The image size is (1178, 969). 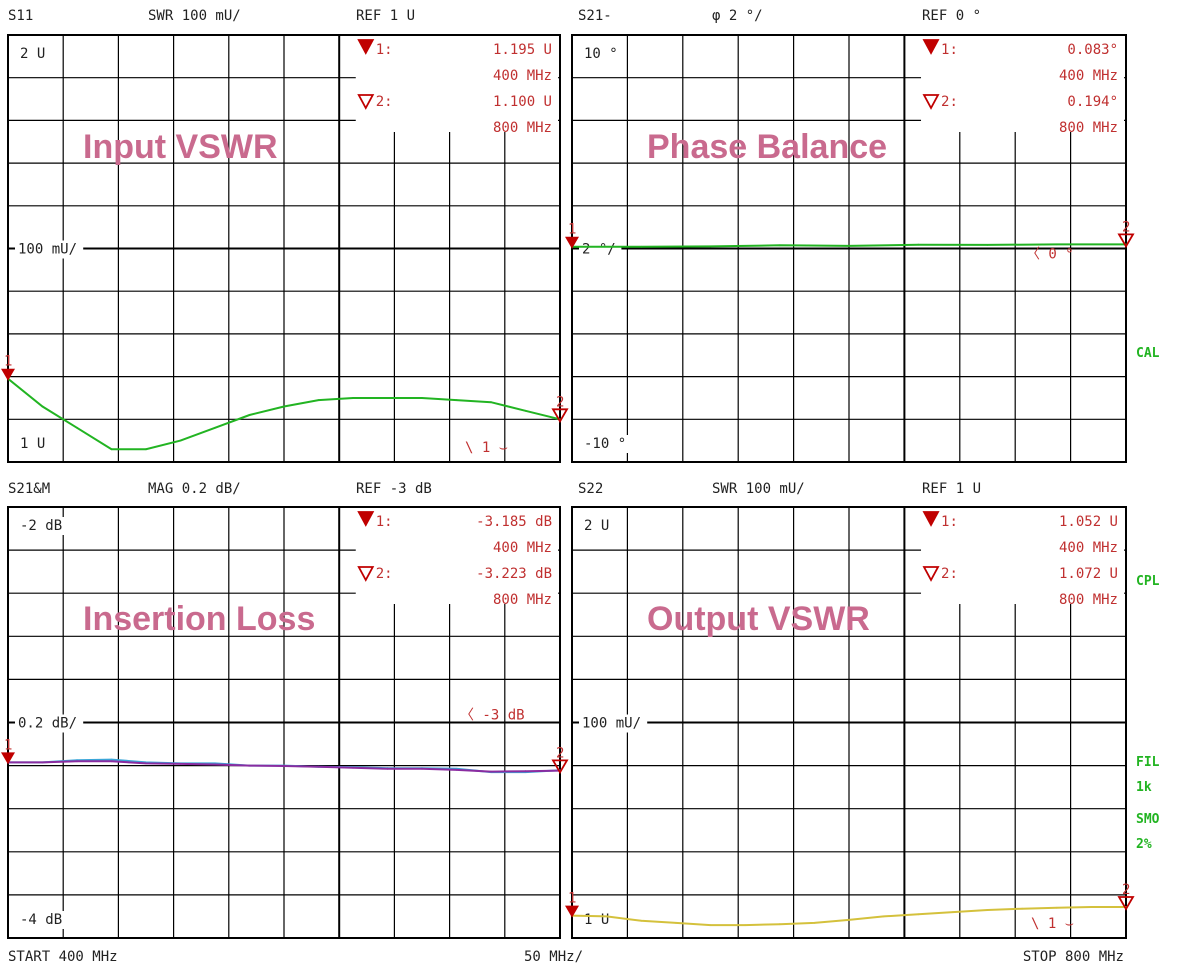 What do you see at coordinates (194, 489) in the screenshot?
I see `panel-scale: MAG 0.2 dB/` at bounding box center [194, 489].